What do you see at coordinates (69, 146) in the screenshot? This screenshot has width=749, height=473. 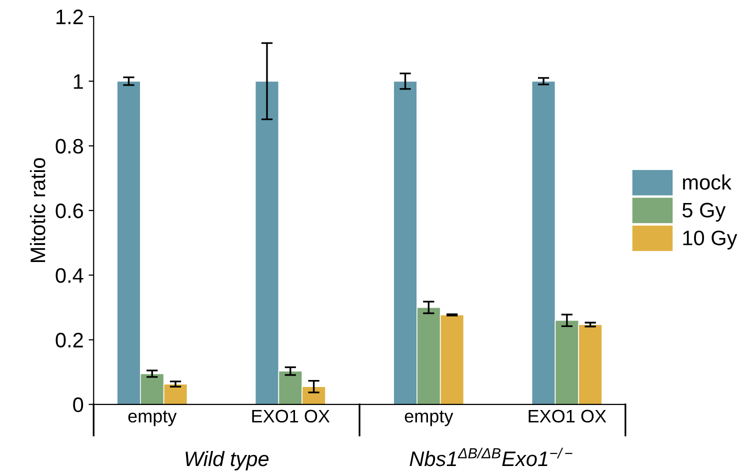 I see `y-tick-label: 0.8` at bounding box center [69, 146].